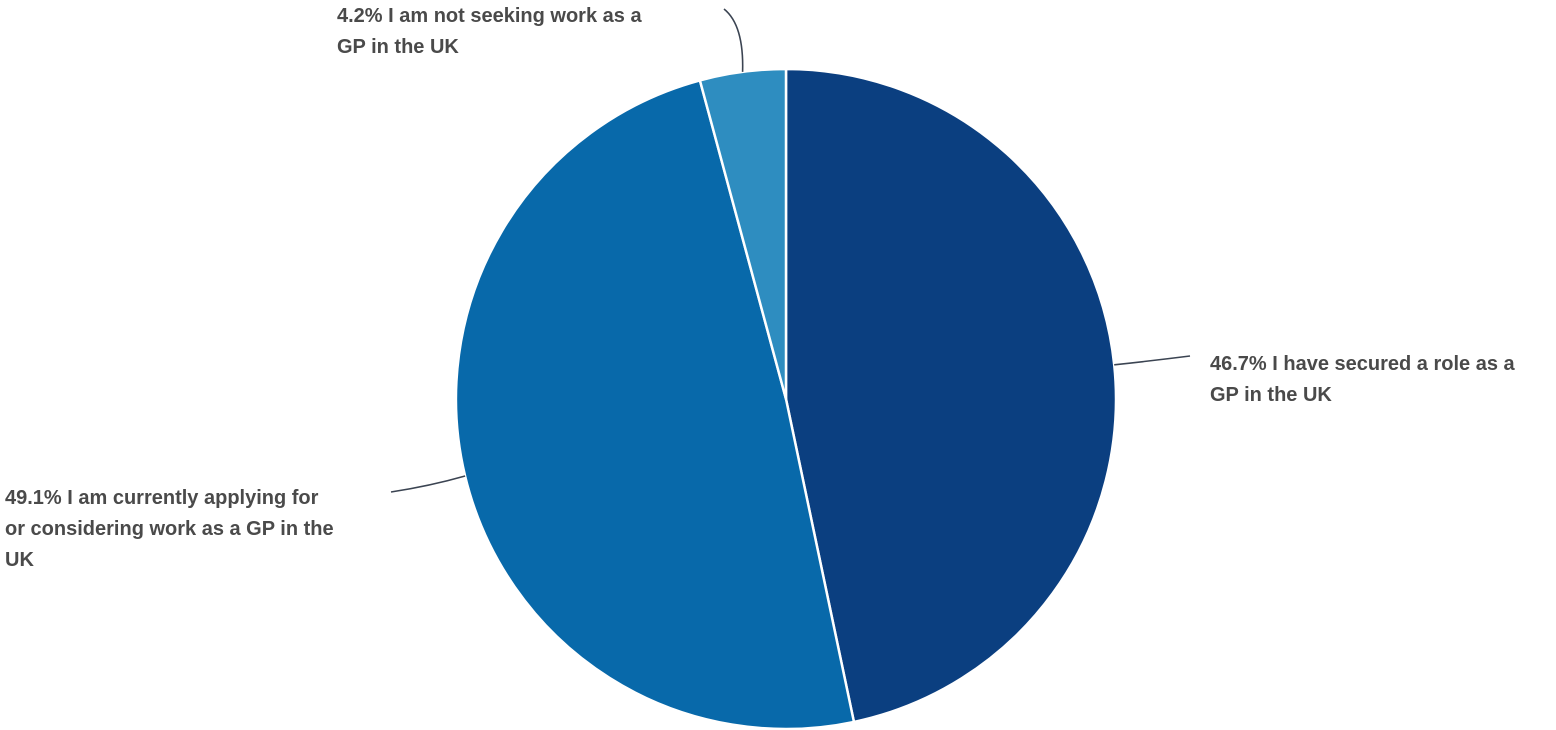 This screenshot has width=1556, height=730. What do you see at coordinates (162, 498) in the screenshot?
I see `label-line: 49.1% I am currently applying for` at bounding box center [162, 498].